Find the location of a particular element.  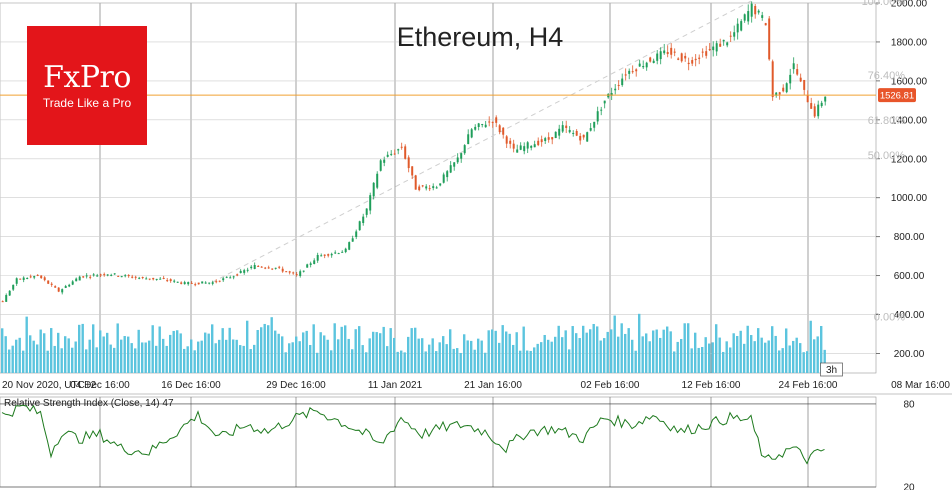

fib-level-label: 50.00% is located at coordinates (887, 156).